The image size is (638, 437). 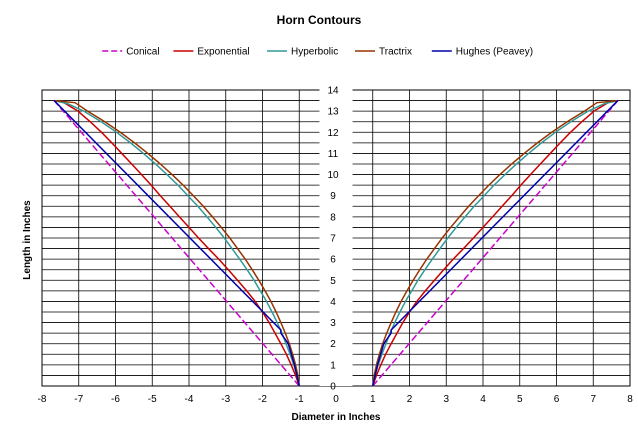 What do you see at coordinates (410, 399) in the screenshot?
I see `x-tick-label: 2` at bounding box center [410, 399].